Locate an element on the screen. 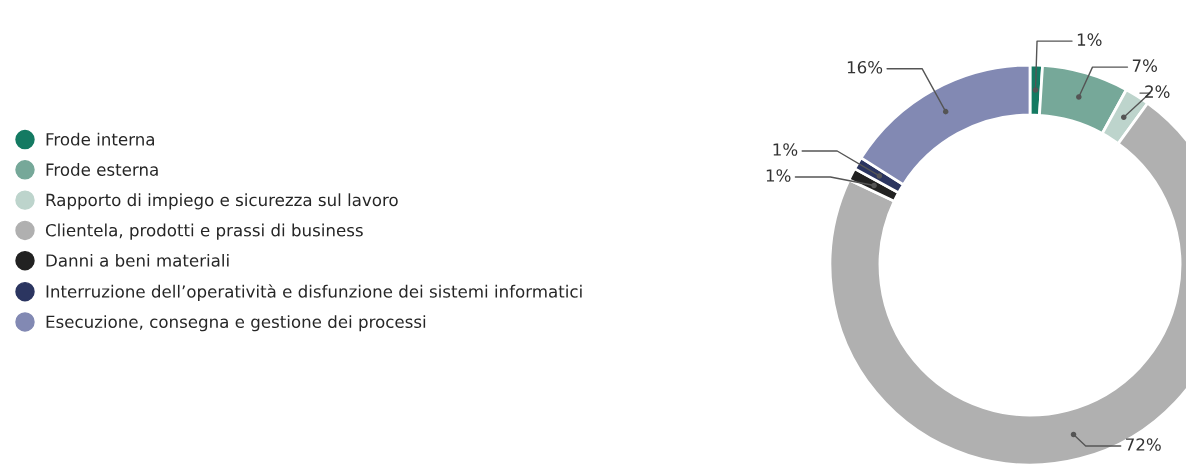 This screenshot has height=464, width=1186. legend-label: Frode interna is located at coordinates (100, 139).